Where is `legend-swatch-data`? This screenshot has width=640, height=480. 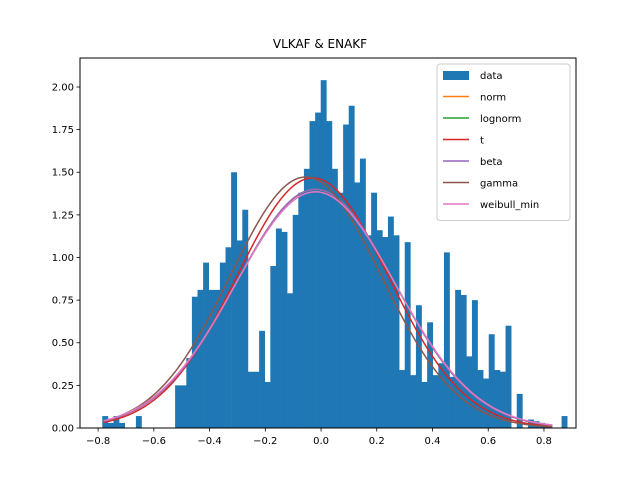 legend-swatch-data is located at coordinates (456, 75).